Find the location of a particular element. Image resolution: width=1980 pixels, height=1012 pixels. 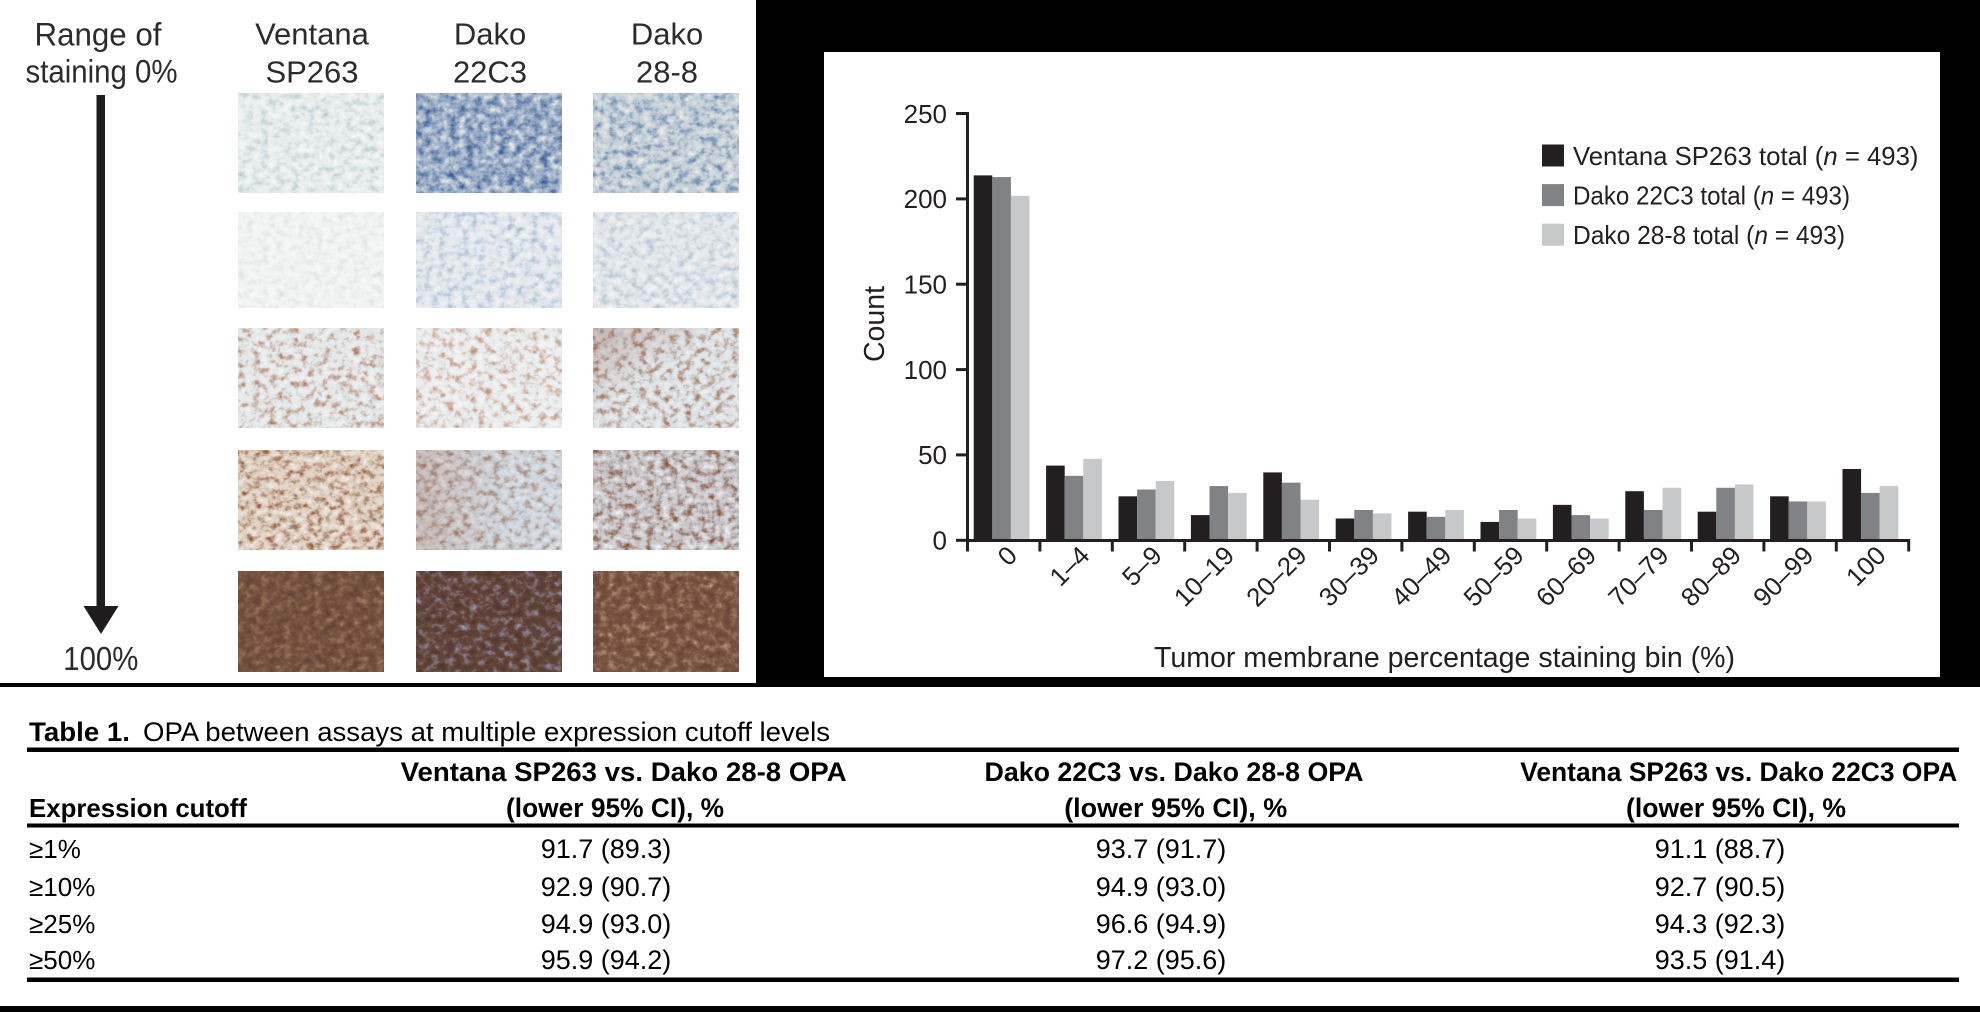

svg-text: Dako 22C3 total (n = 493) is located at coordinates (1711, 195).